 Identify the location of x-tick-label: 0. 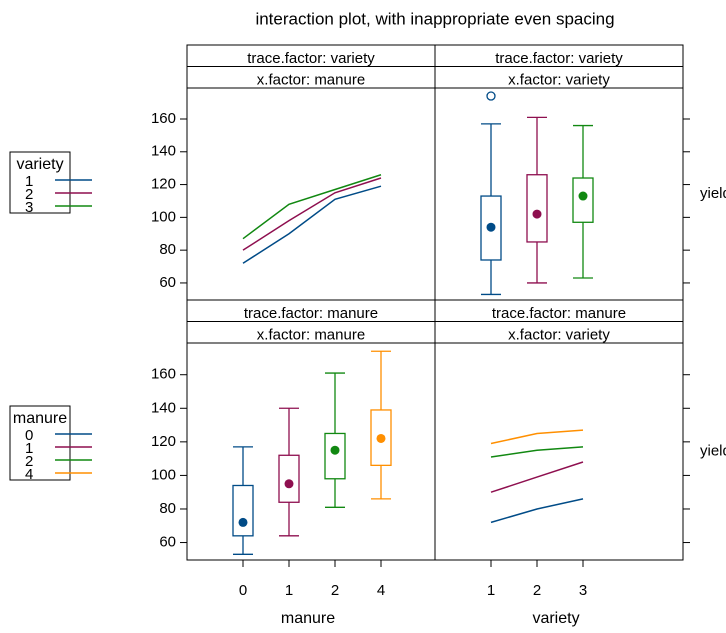
(243, 590).